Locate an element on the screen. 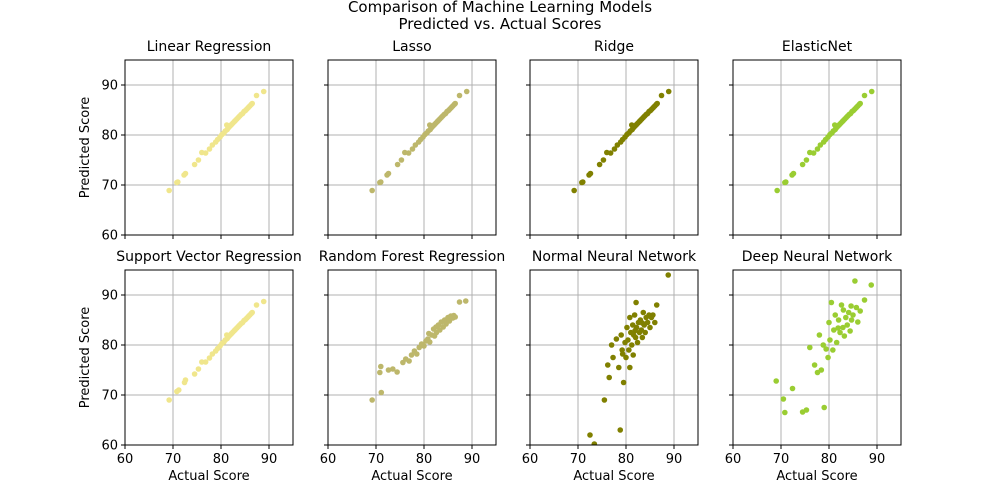 This screenshot has width=1000, height=500. panel-lasso: Lasso is located at coordinates (410, 139).